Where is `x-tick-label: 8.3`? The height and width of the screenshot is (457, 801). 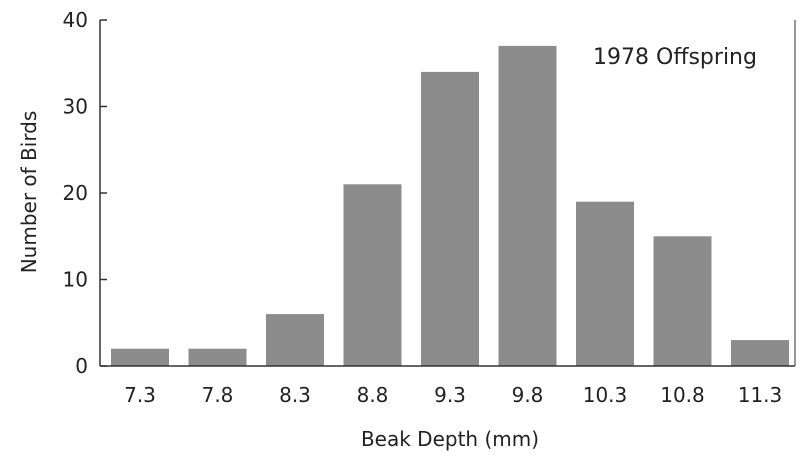
x-tick-label: 8.3 is located at coordinates (295, 395).